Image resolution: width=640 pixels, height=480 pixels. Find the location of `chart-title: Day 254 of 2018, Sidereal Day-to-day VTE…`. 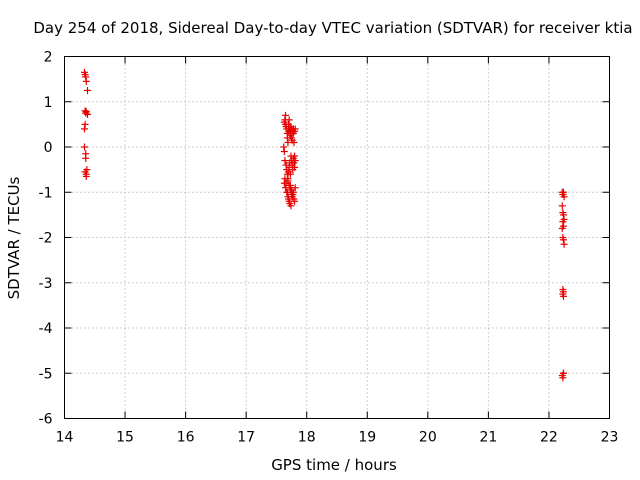

chart-title: Day 254 of 2018, Sidereal Day-to-day VTE… is located at coordinates (332, 28).